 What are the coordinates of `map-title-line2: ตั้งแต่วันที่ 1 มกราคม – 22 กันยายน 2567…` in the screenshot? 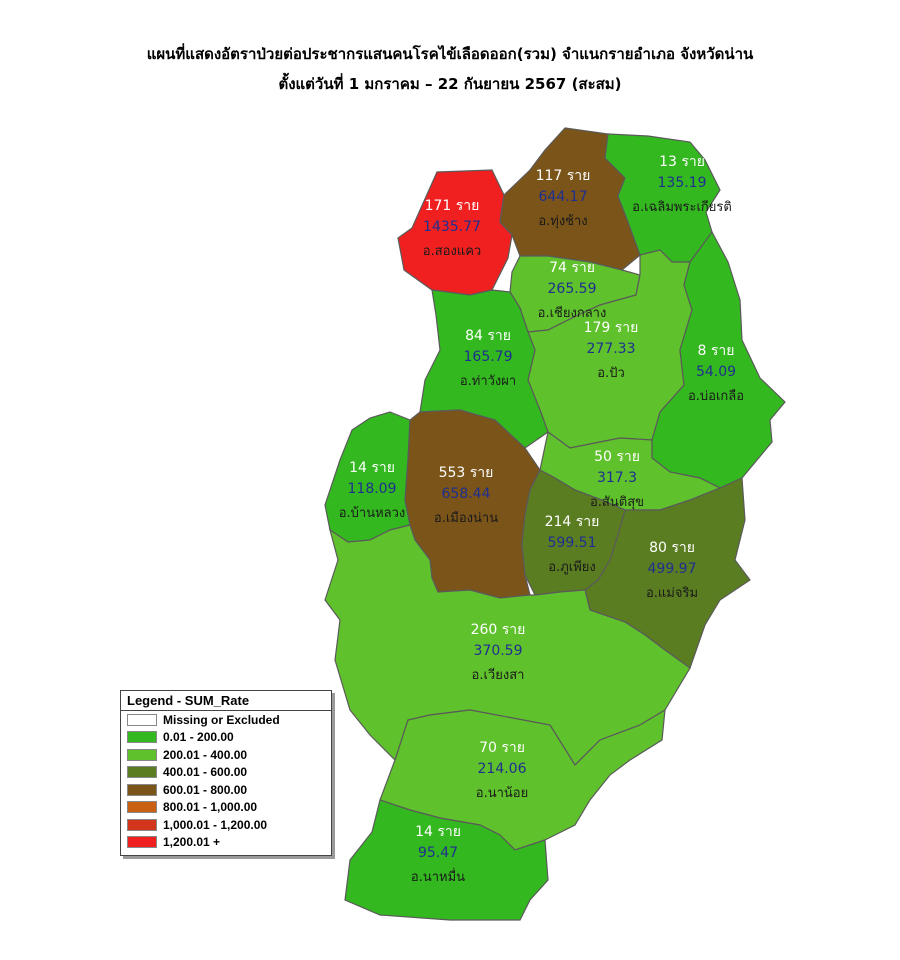 It's located at (450, 84).